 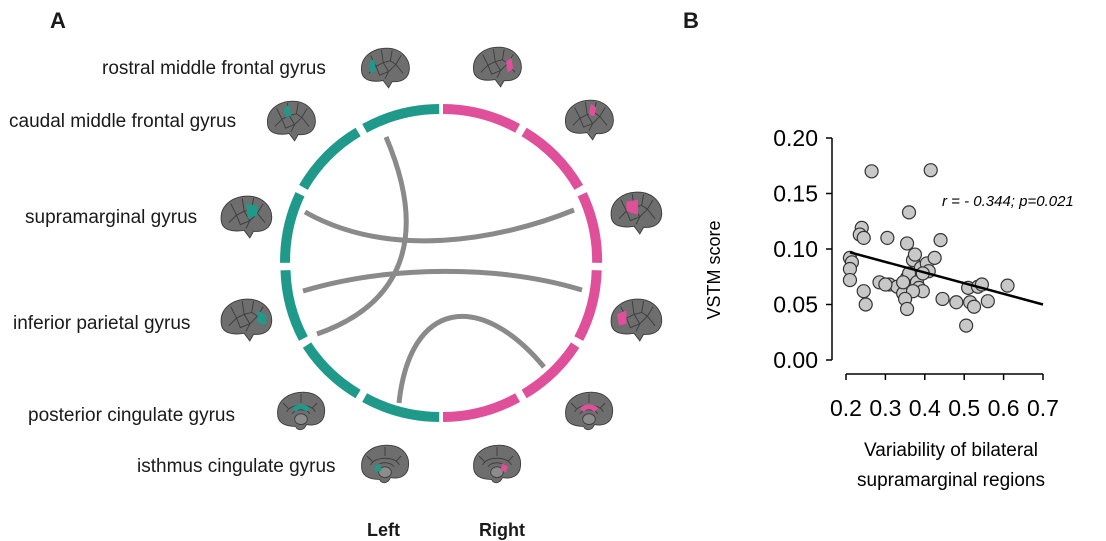 What do you see at coordinates (502, 530) in the screenshot?
I see `right-hemisphere-label: Right` at bounding box center [502, 530].